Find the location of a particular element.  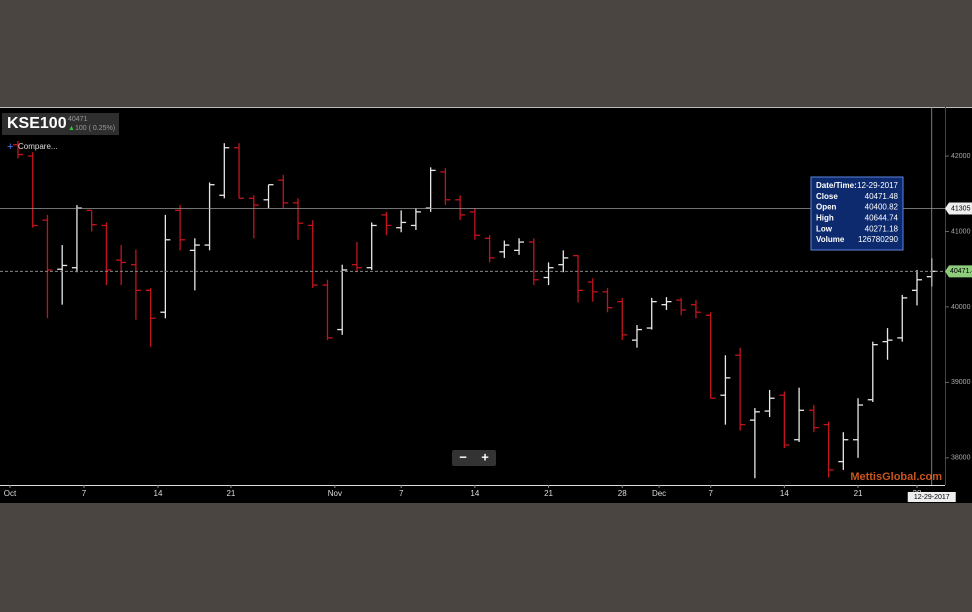

tooltip-label: Close is located at coordinates (827, 196).